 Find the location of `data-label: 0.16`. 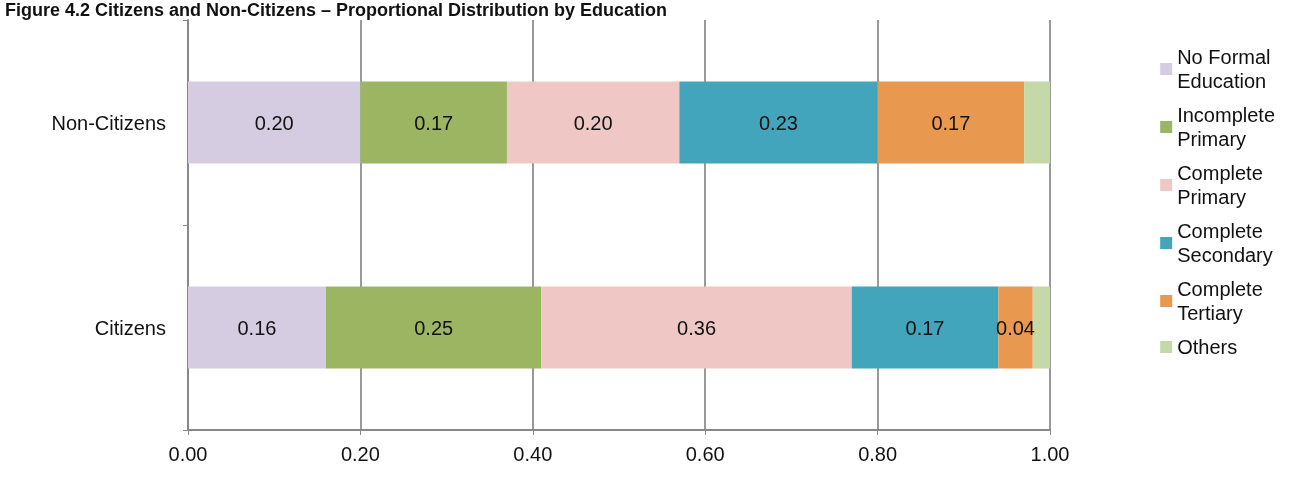

data-label: 0.16 is located at coordinates (257, 327).